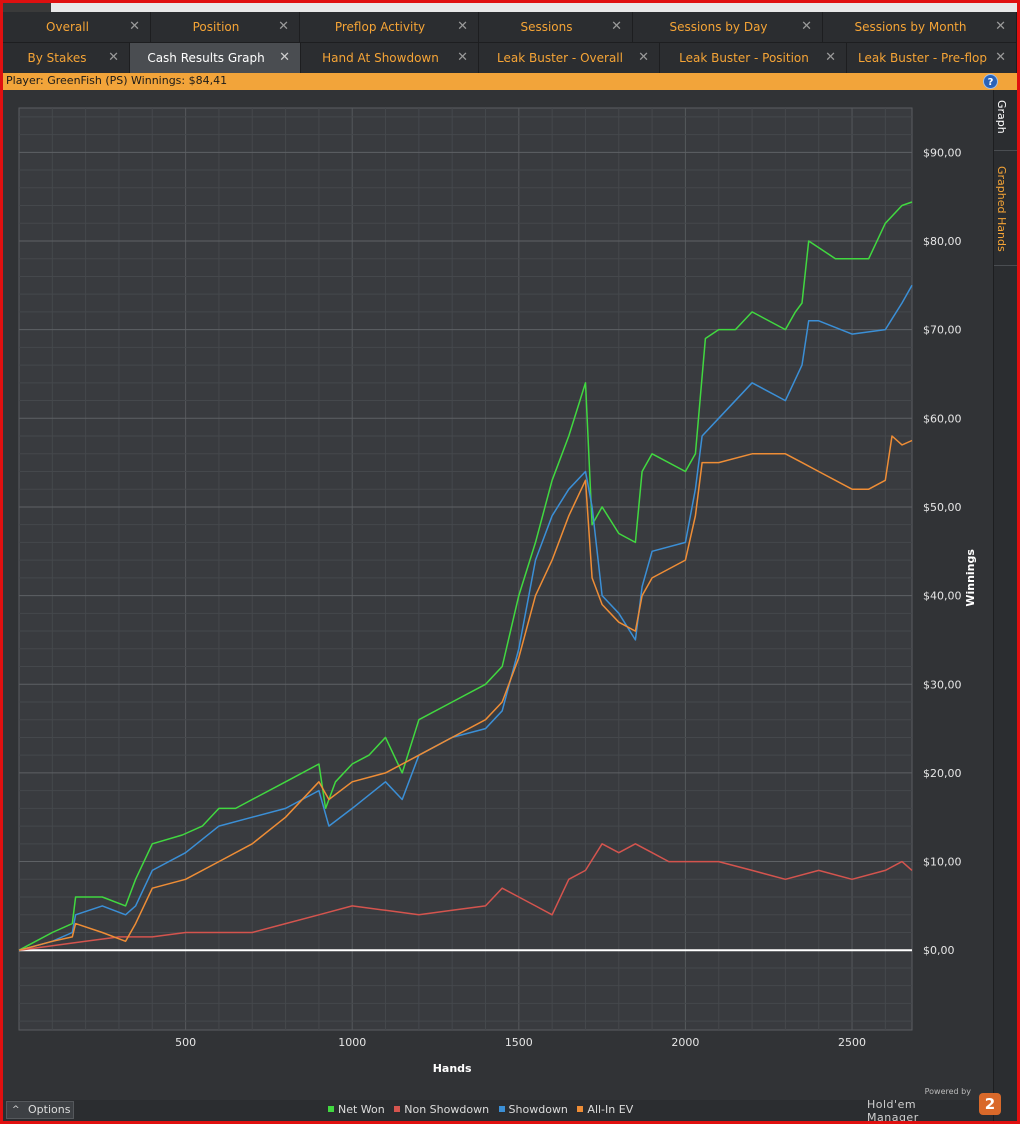 This screenshot has height=1124, width=1020. What do you see at coordinates (942, 241) in the screenshot?
I see `y-tick-label: $80,00` at bounding box center [942, 241].